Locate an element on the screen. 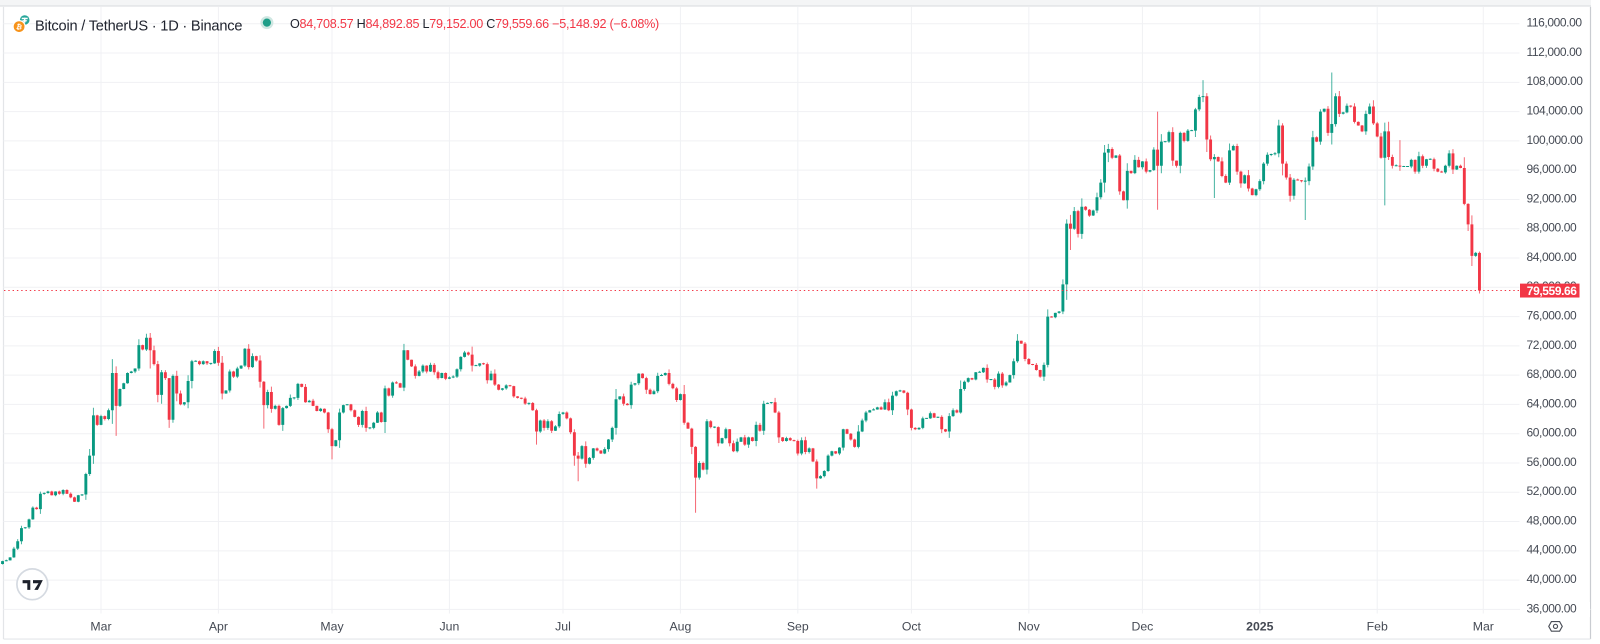 The height and width of the screenshot is (644, 1600). svg-text: Oct is located at coordinates (912, 626).